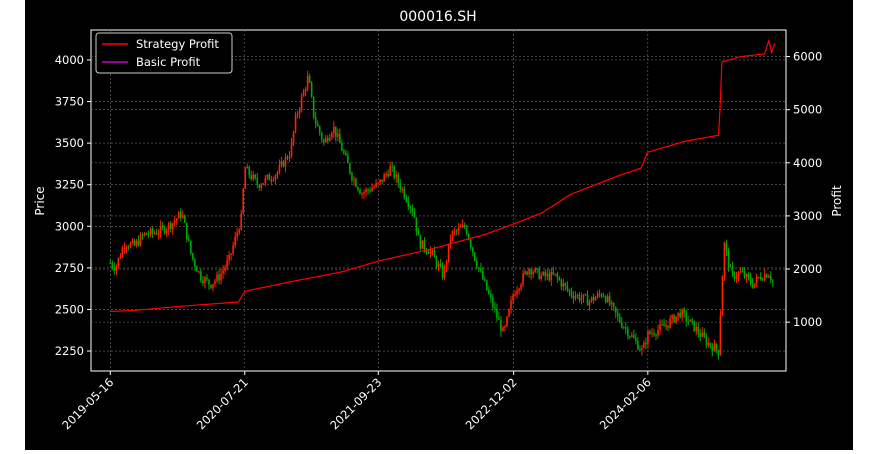  I want to click on y2-tick-label: 5000, so click(807, 110).